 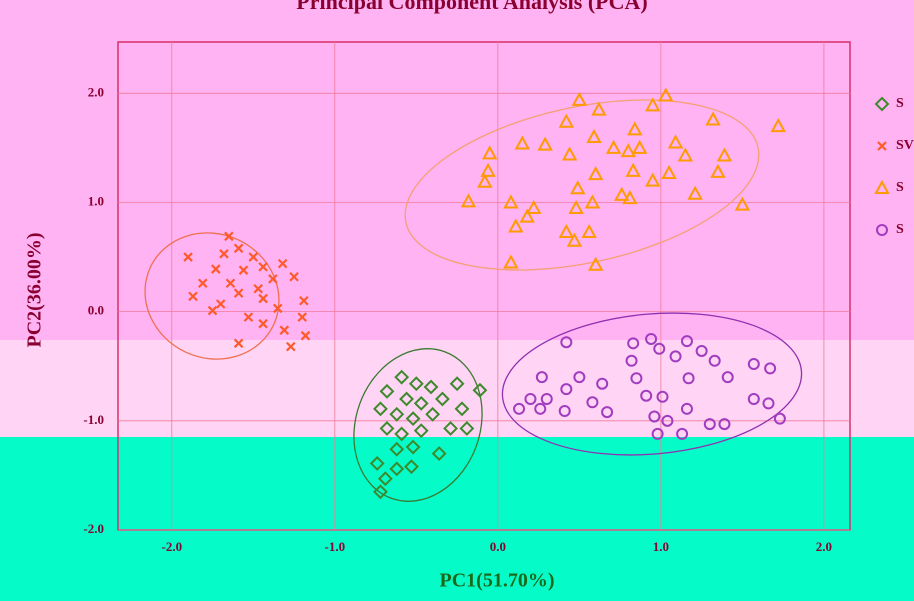 What do you see at coordinates (172, 546) in the screenshot?
I see `x-tick-label: -2.0` at bounding box center [172, 546].